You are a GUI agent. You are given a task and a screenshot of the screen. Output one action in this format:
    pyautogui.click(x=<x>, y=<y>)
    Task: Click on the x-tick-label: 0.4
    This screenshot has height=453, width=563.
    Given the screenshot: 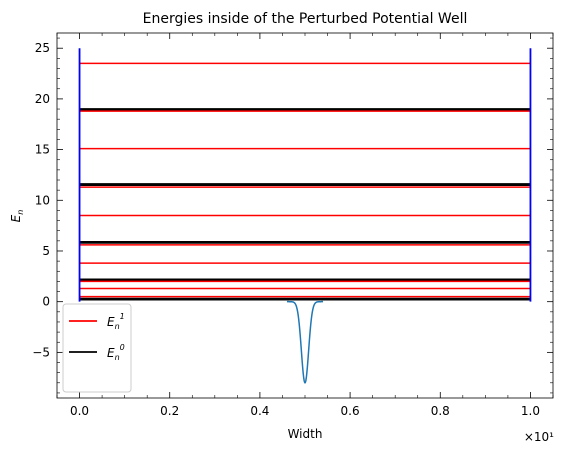 What is the action you would take?
    pyautogui.click(x=259, y=411)
    